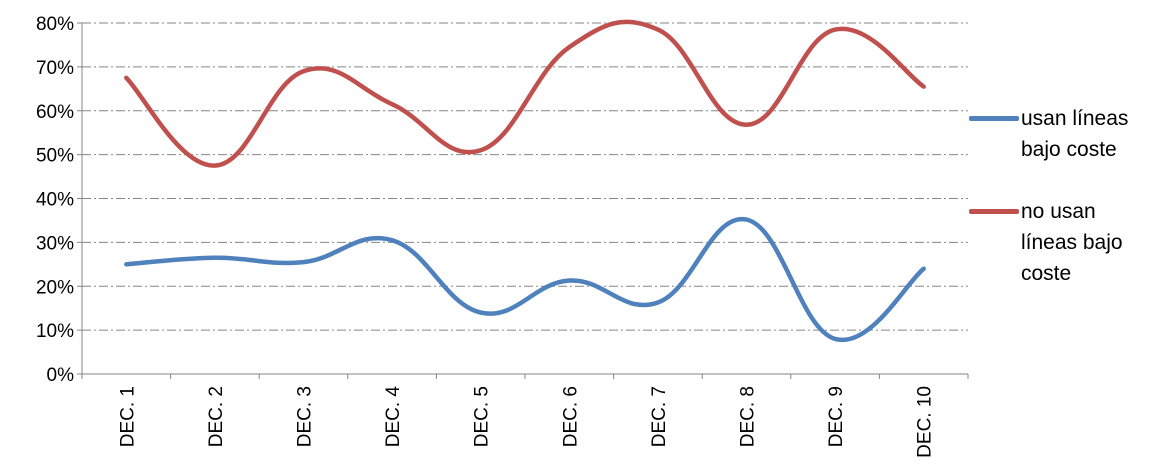 This screenshot has width=1157, height=473. I want to click on x-tick-label: DEC. 10, so click(925, 422).